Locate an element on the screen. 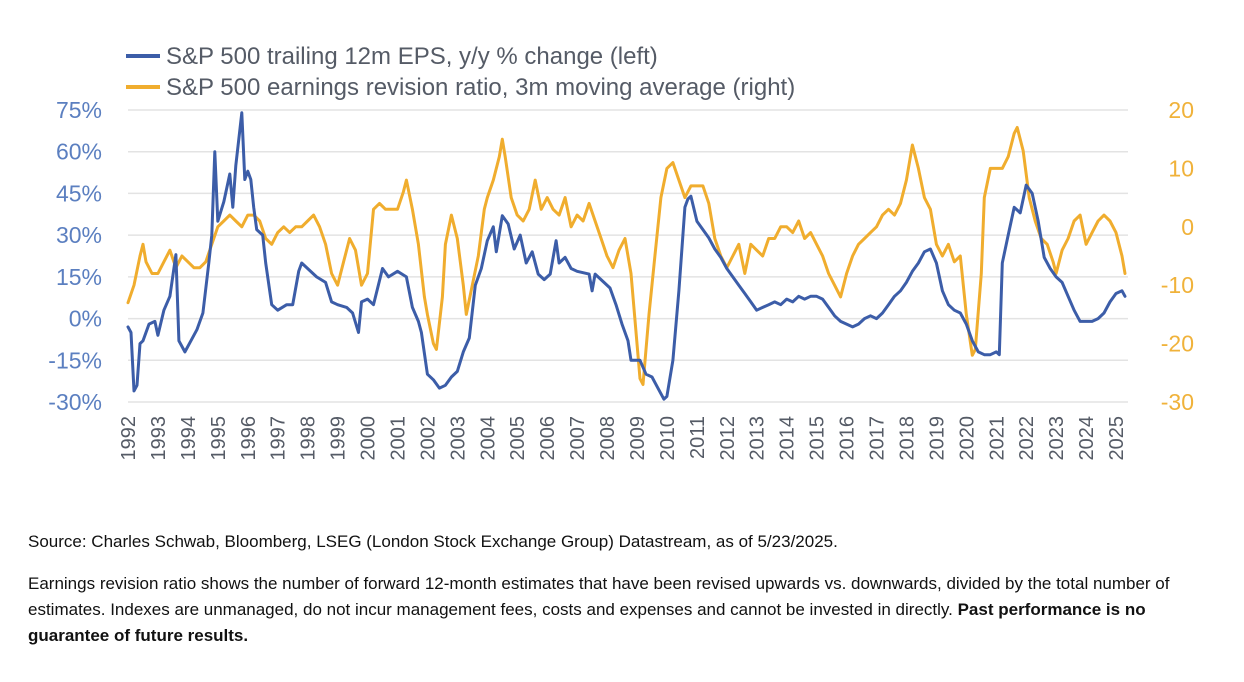  x-tick-label: 1992 is located at coordinates (129, 438).